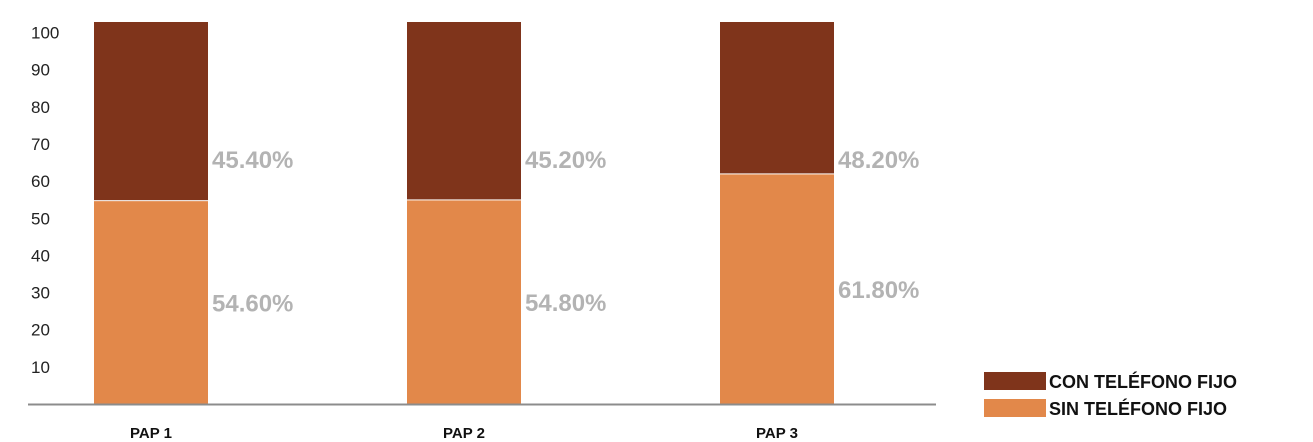 The image size is (1313, 442). Describe the element at coordinates (565, 160) in the screenshot. I see `data-label-con-telefono: 45.20%` at that location.